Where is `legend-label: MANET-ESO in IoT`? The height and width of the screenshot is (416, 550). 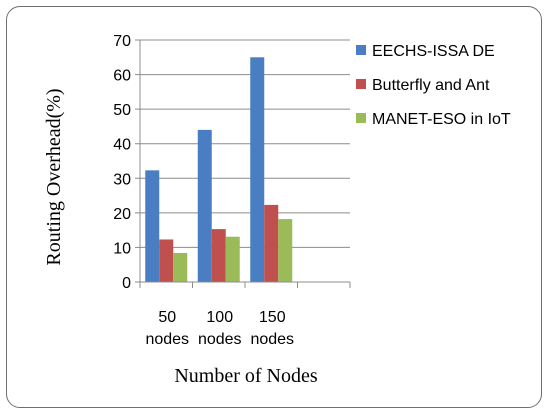
legend-label: MANET-ESO in IoT is located at coordinates (441, 119).